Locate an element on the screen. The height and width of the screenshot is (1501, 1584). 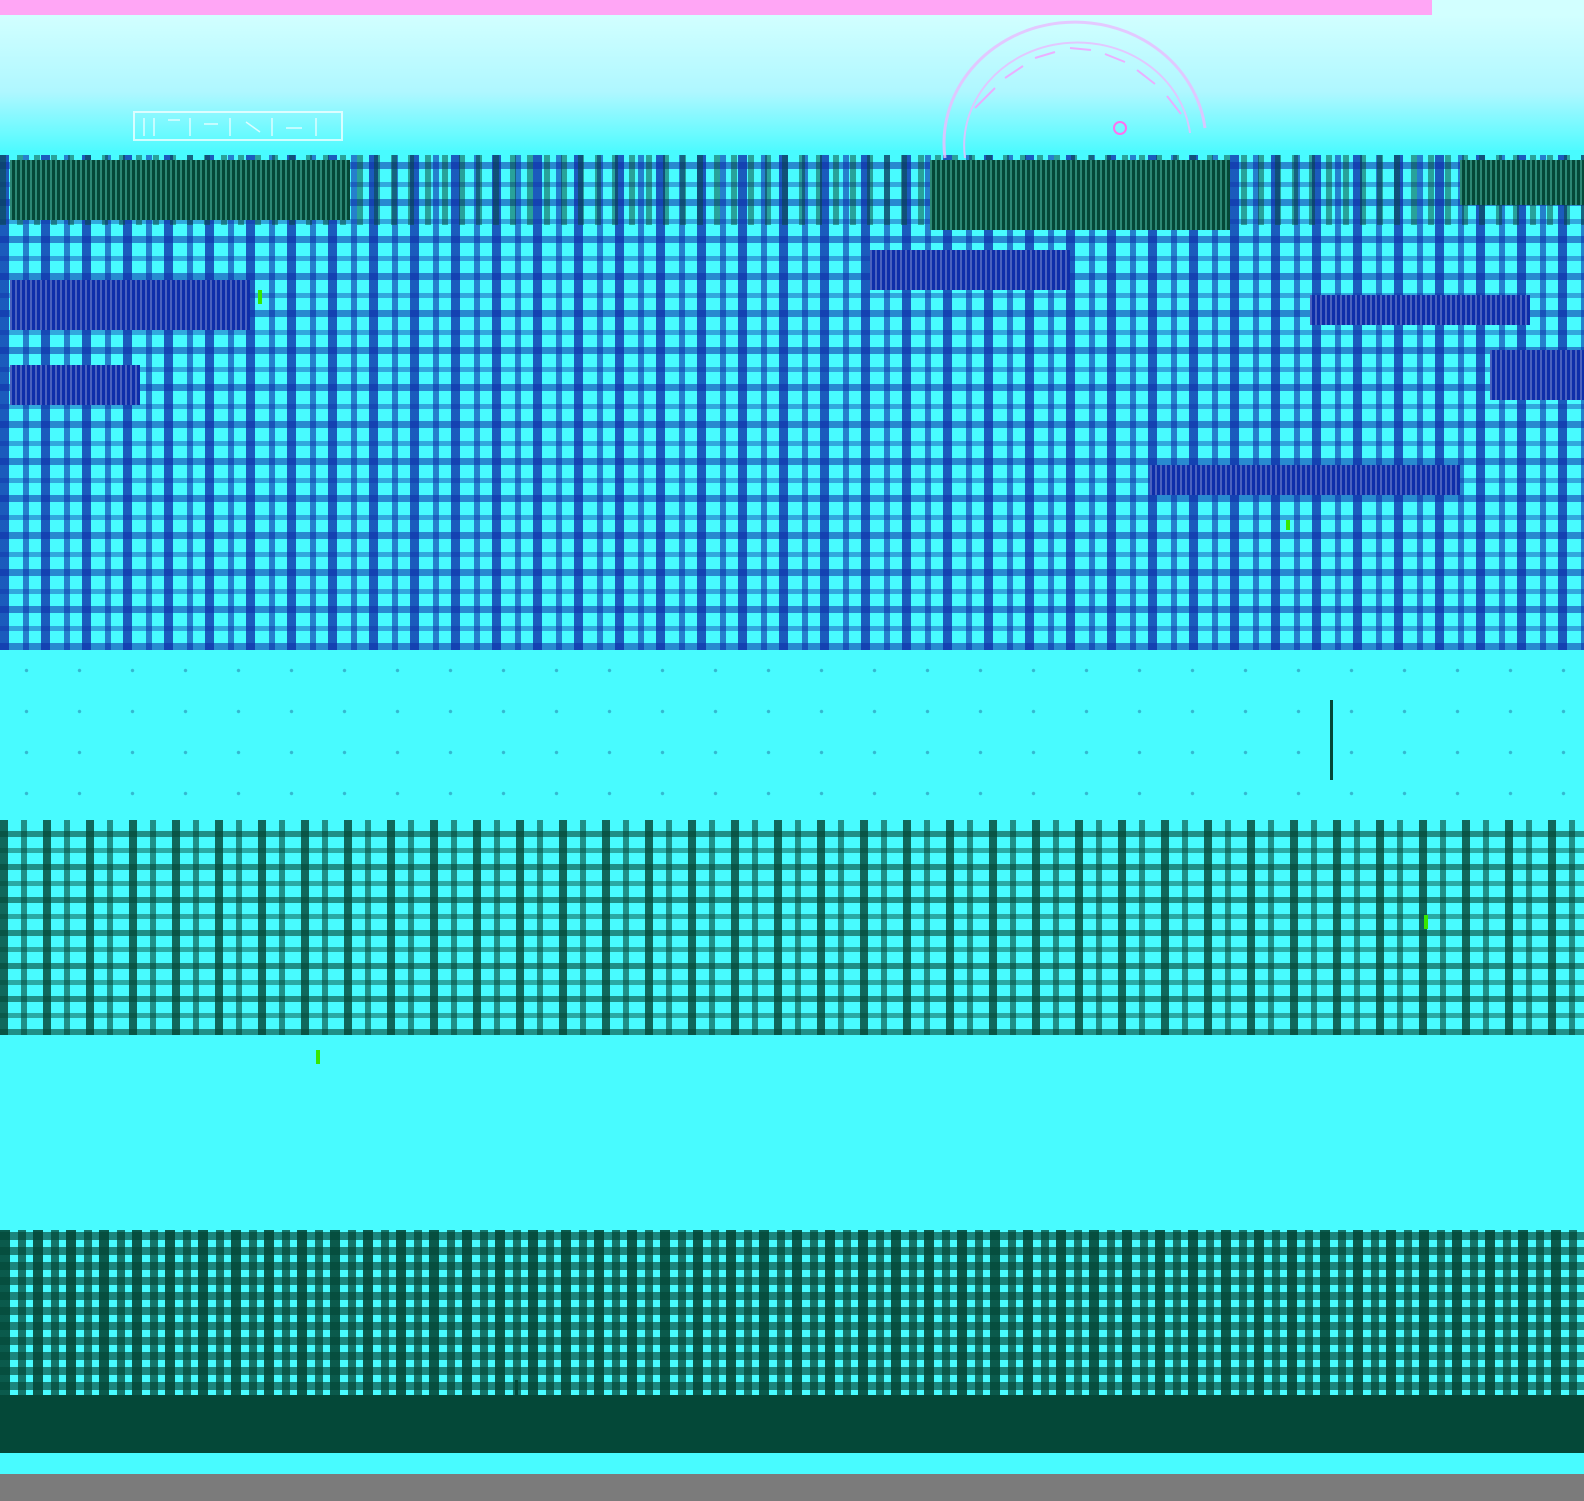
dark-footer-band is located at coordinates (792, 1424).